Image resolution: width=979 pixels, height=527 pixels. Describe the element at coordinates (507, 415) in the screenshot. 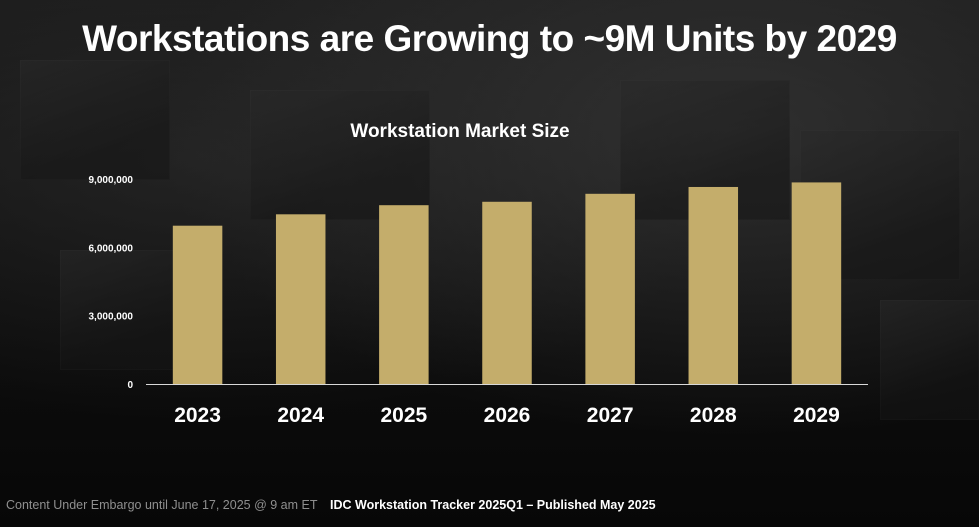

I see `x-tick-label: 2026` at that location.